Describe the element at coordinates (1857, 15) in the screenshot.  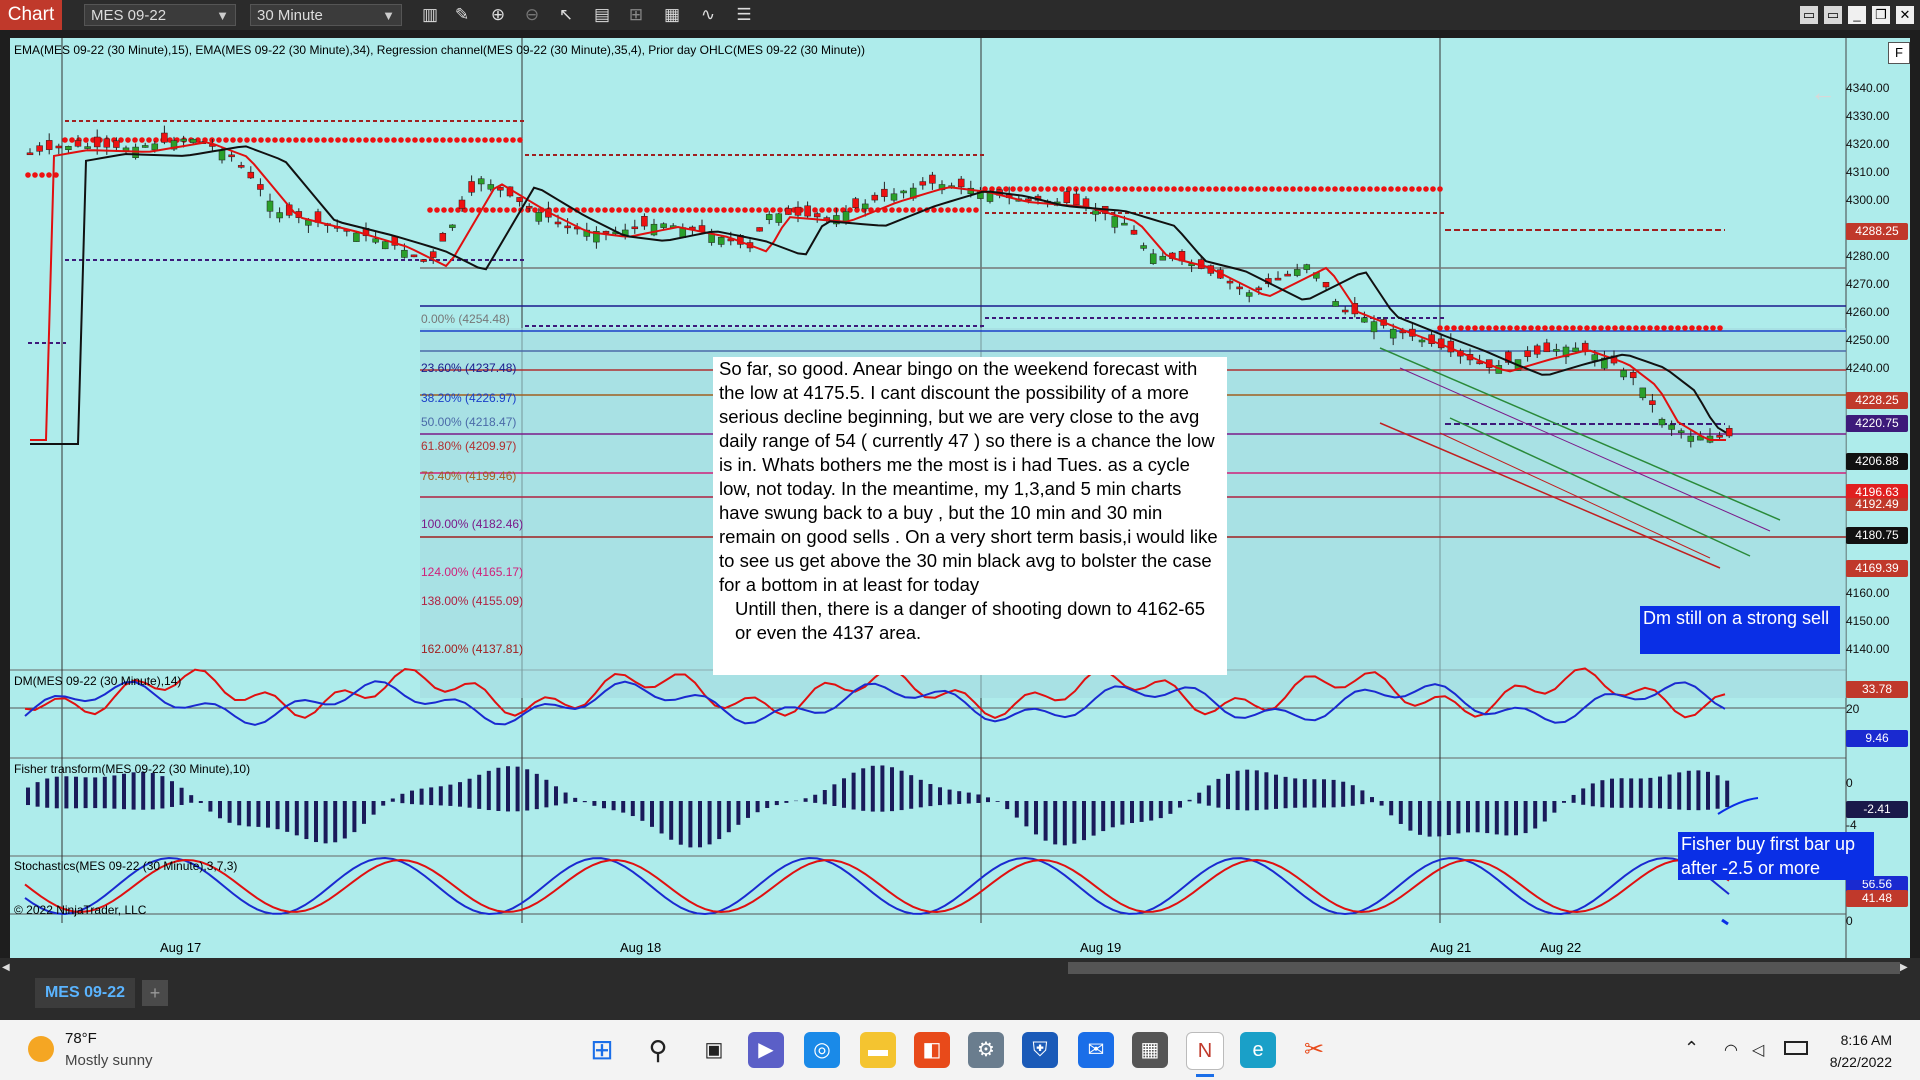
I see `minimize-icon: _` at that location.